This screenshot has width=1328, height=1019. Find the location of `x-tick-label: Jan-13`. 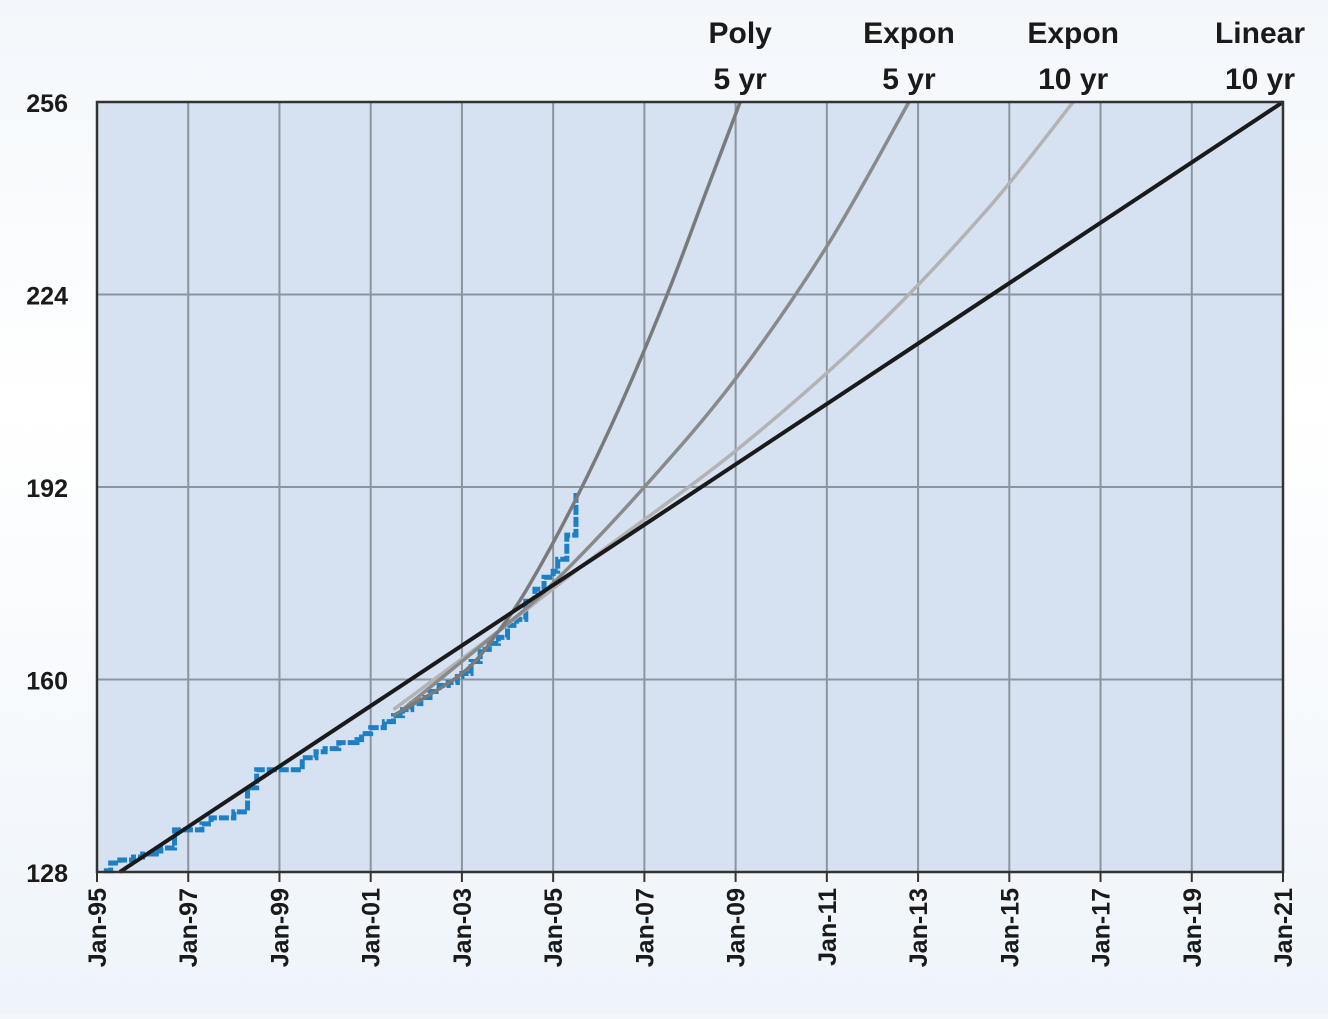

x-tick-label: Jan-13 is located at coordinates (919, 927).